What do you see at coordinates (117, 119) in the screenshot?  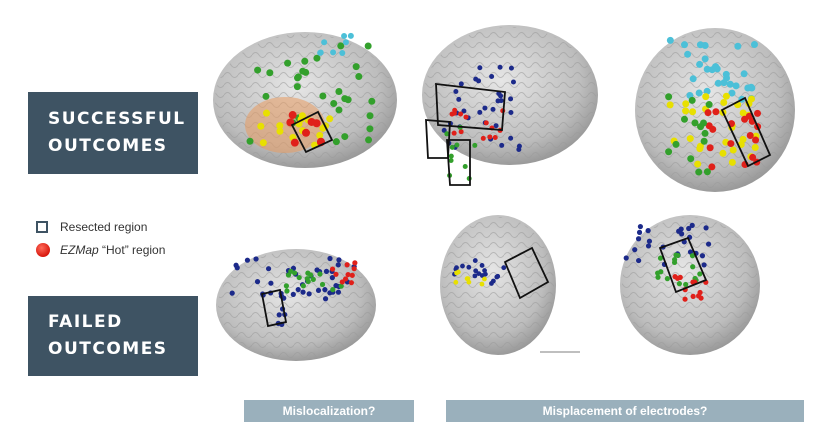 I see `successful-line1: SUCCESSFUL` at bounding box center [117, 119].